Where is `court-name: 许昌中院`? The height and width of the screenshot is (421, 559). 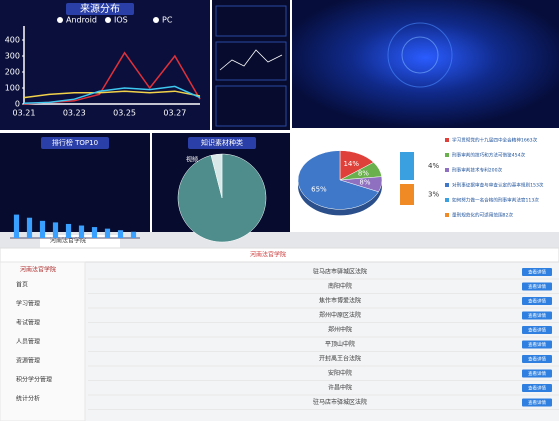
court-name: 许昌中院 is located at coordinates (340, 388).